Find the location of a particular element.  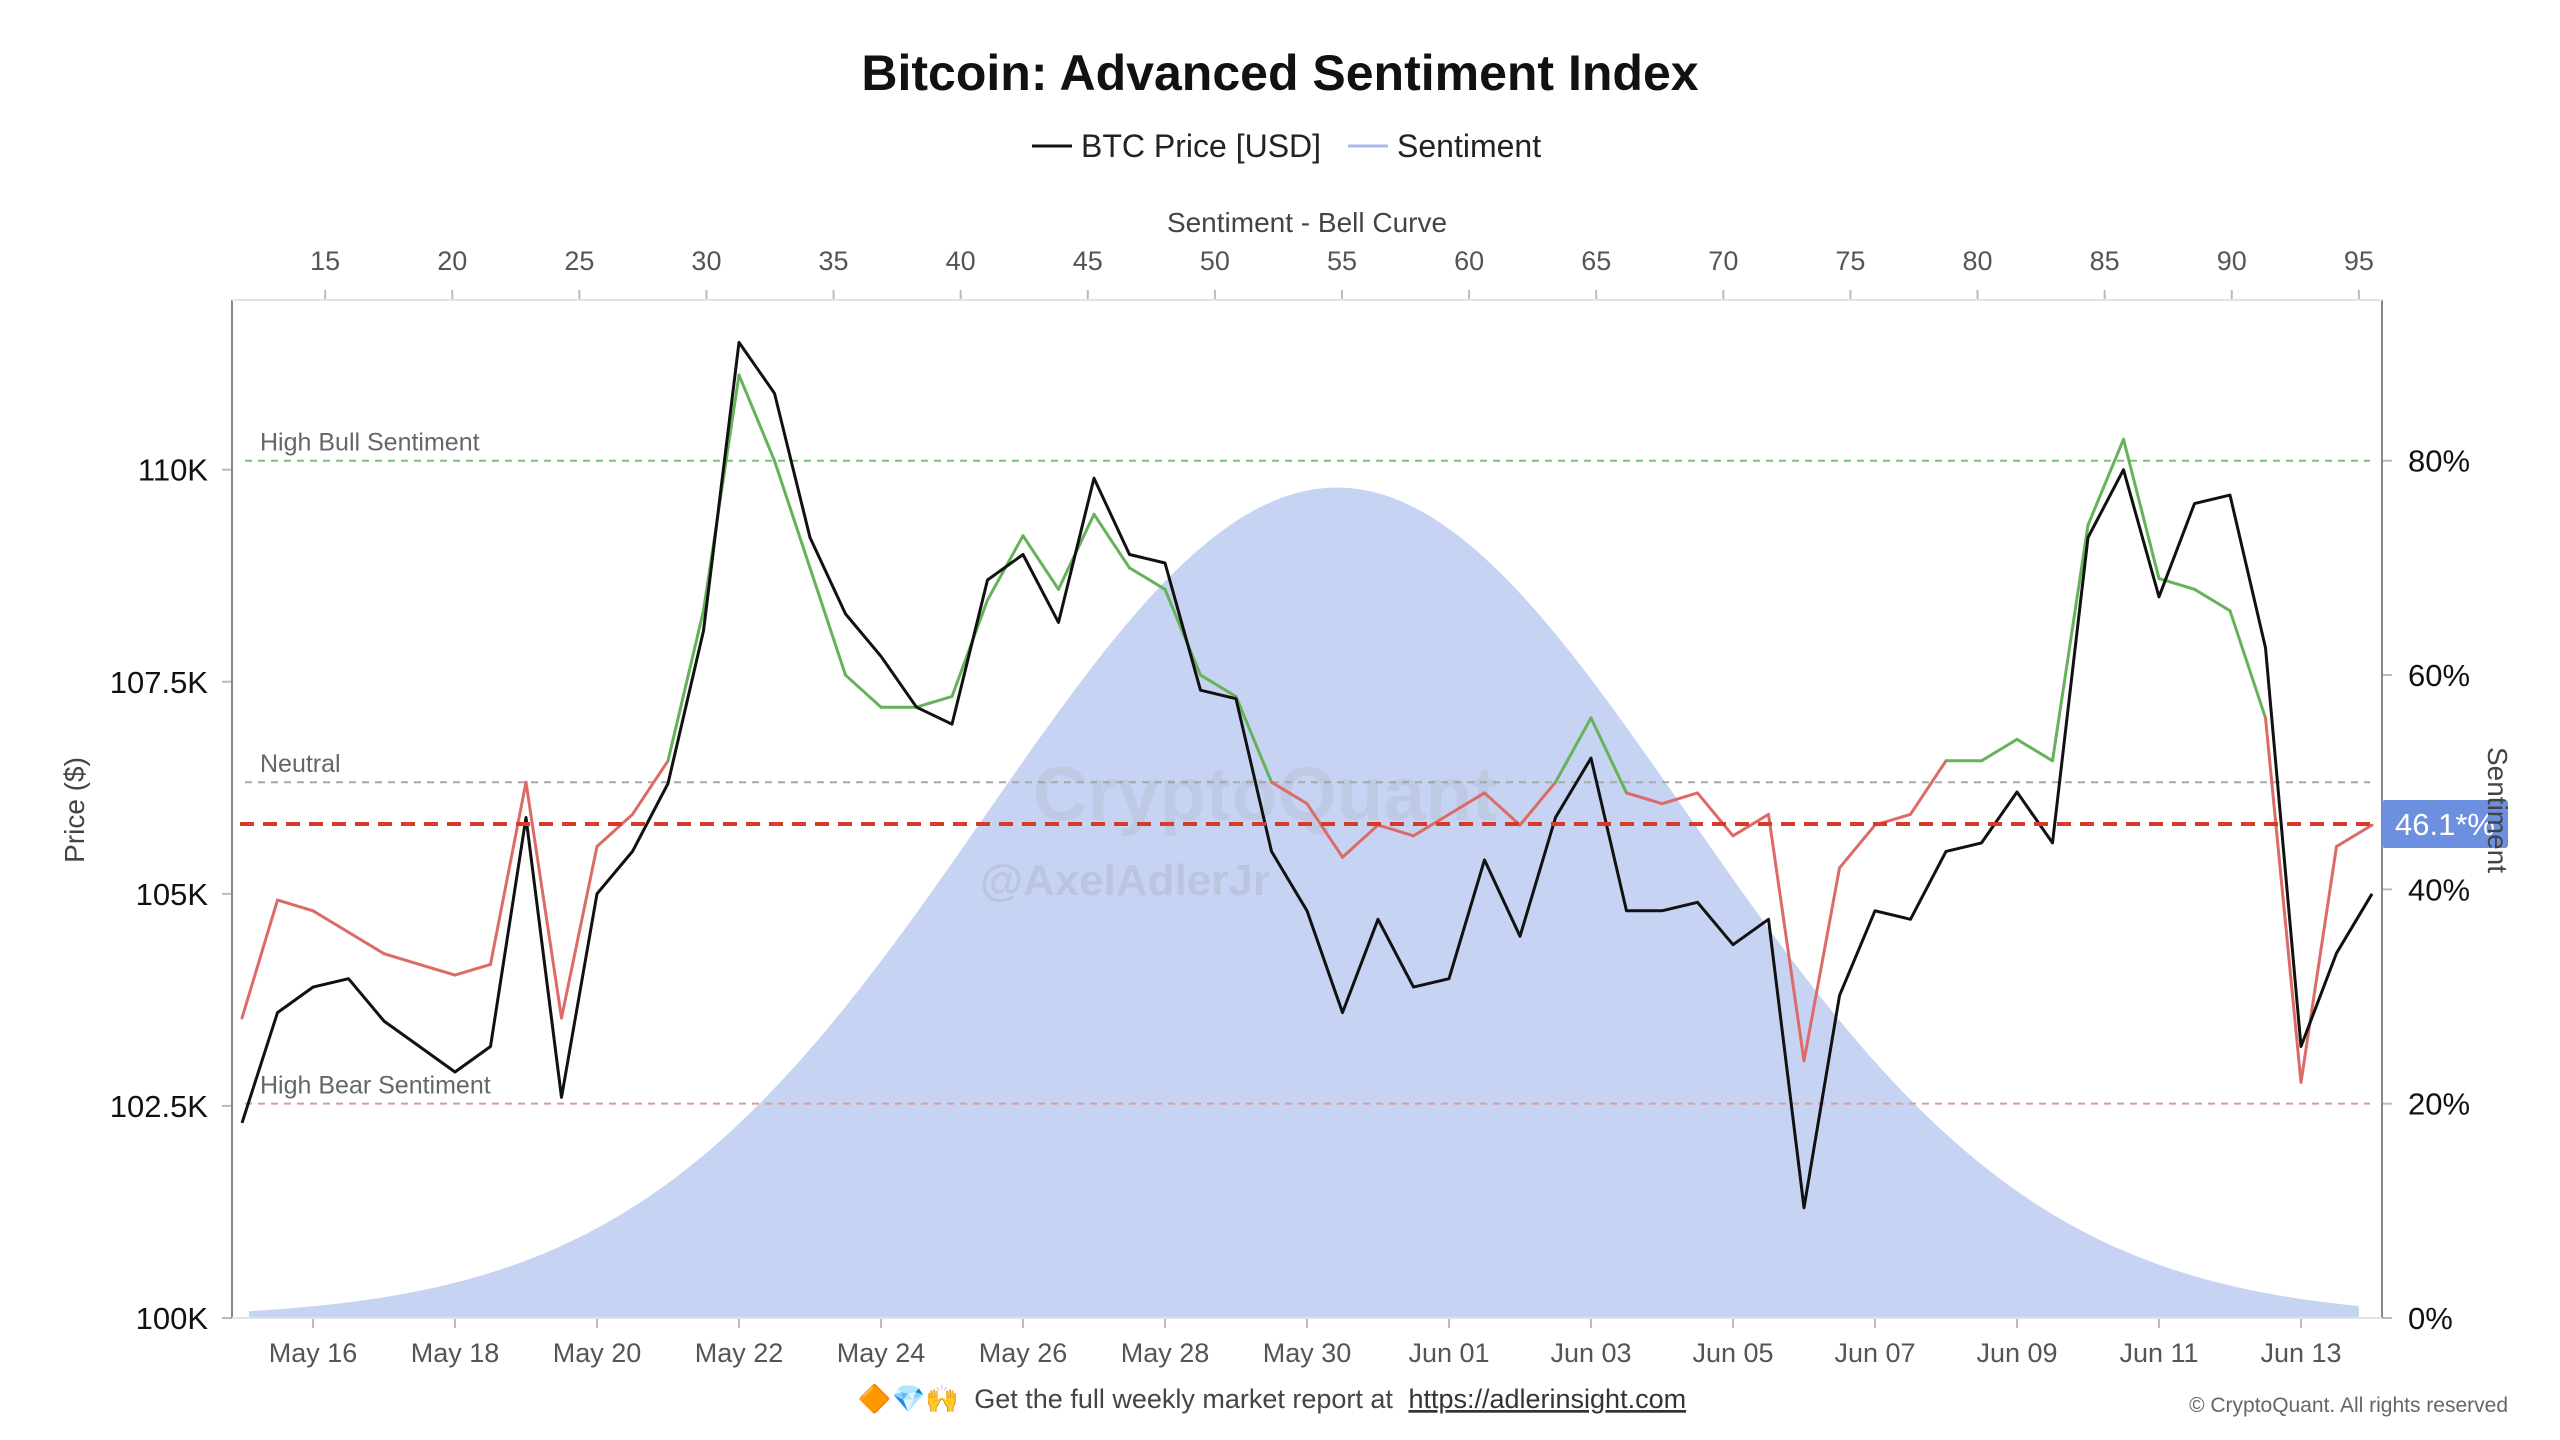

top-tick-label: 45 is located at coordinates (1088, 261).